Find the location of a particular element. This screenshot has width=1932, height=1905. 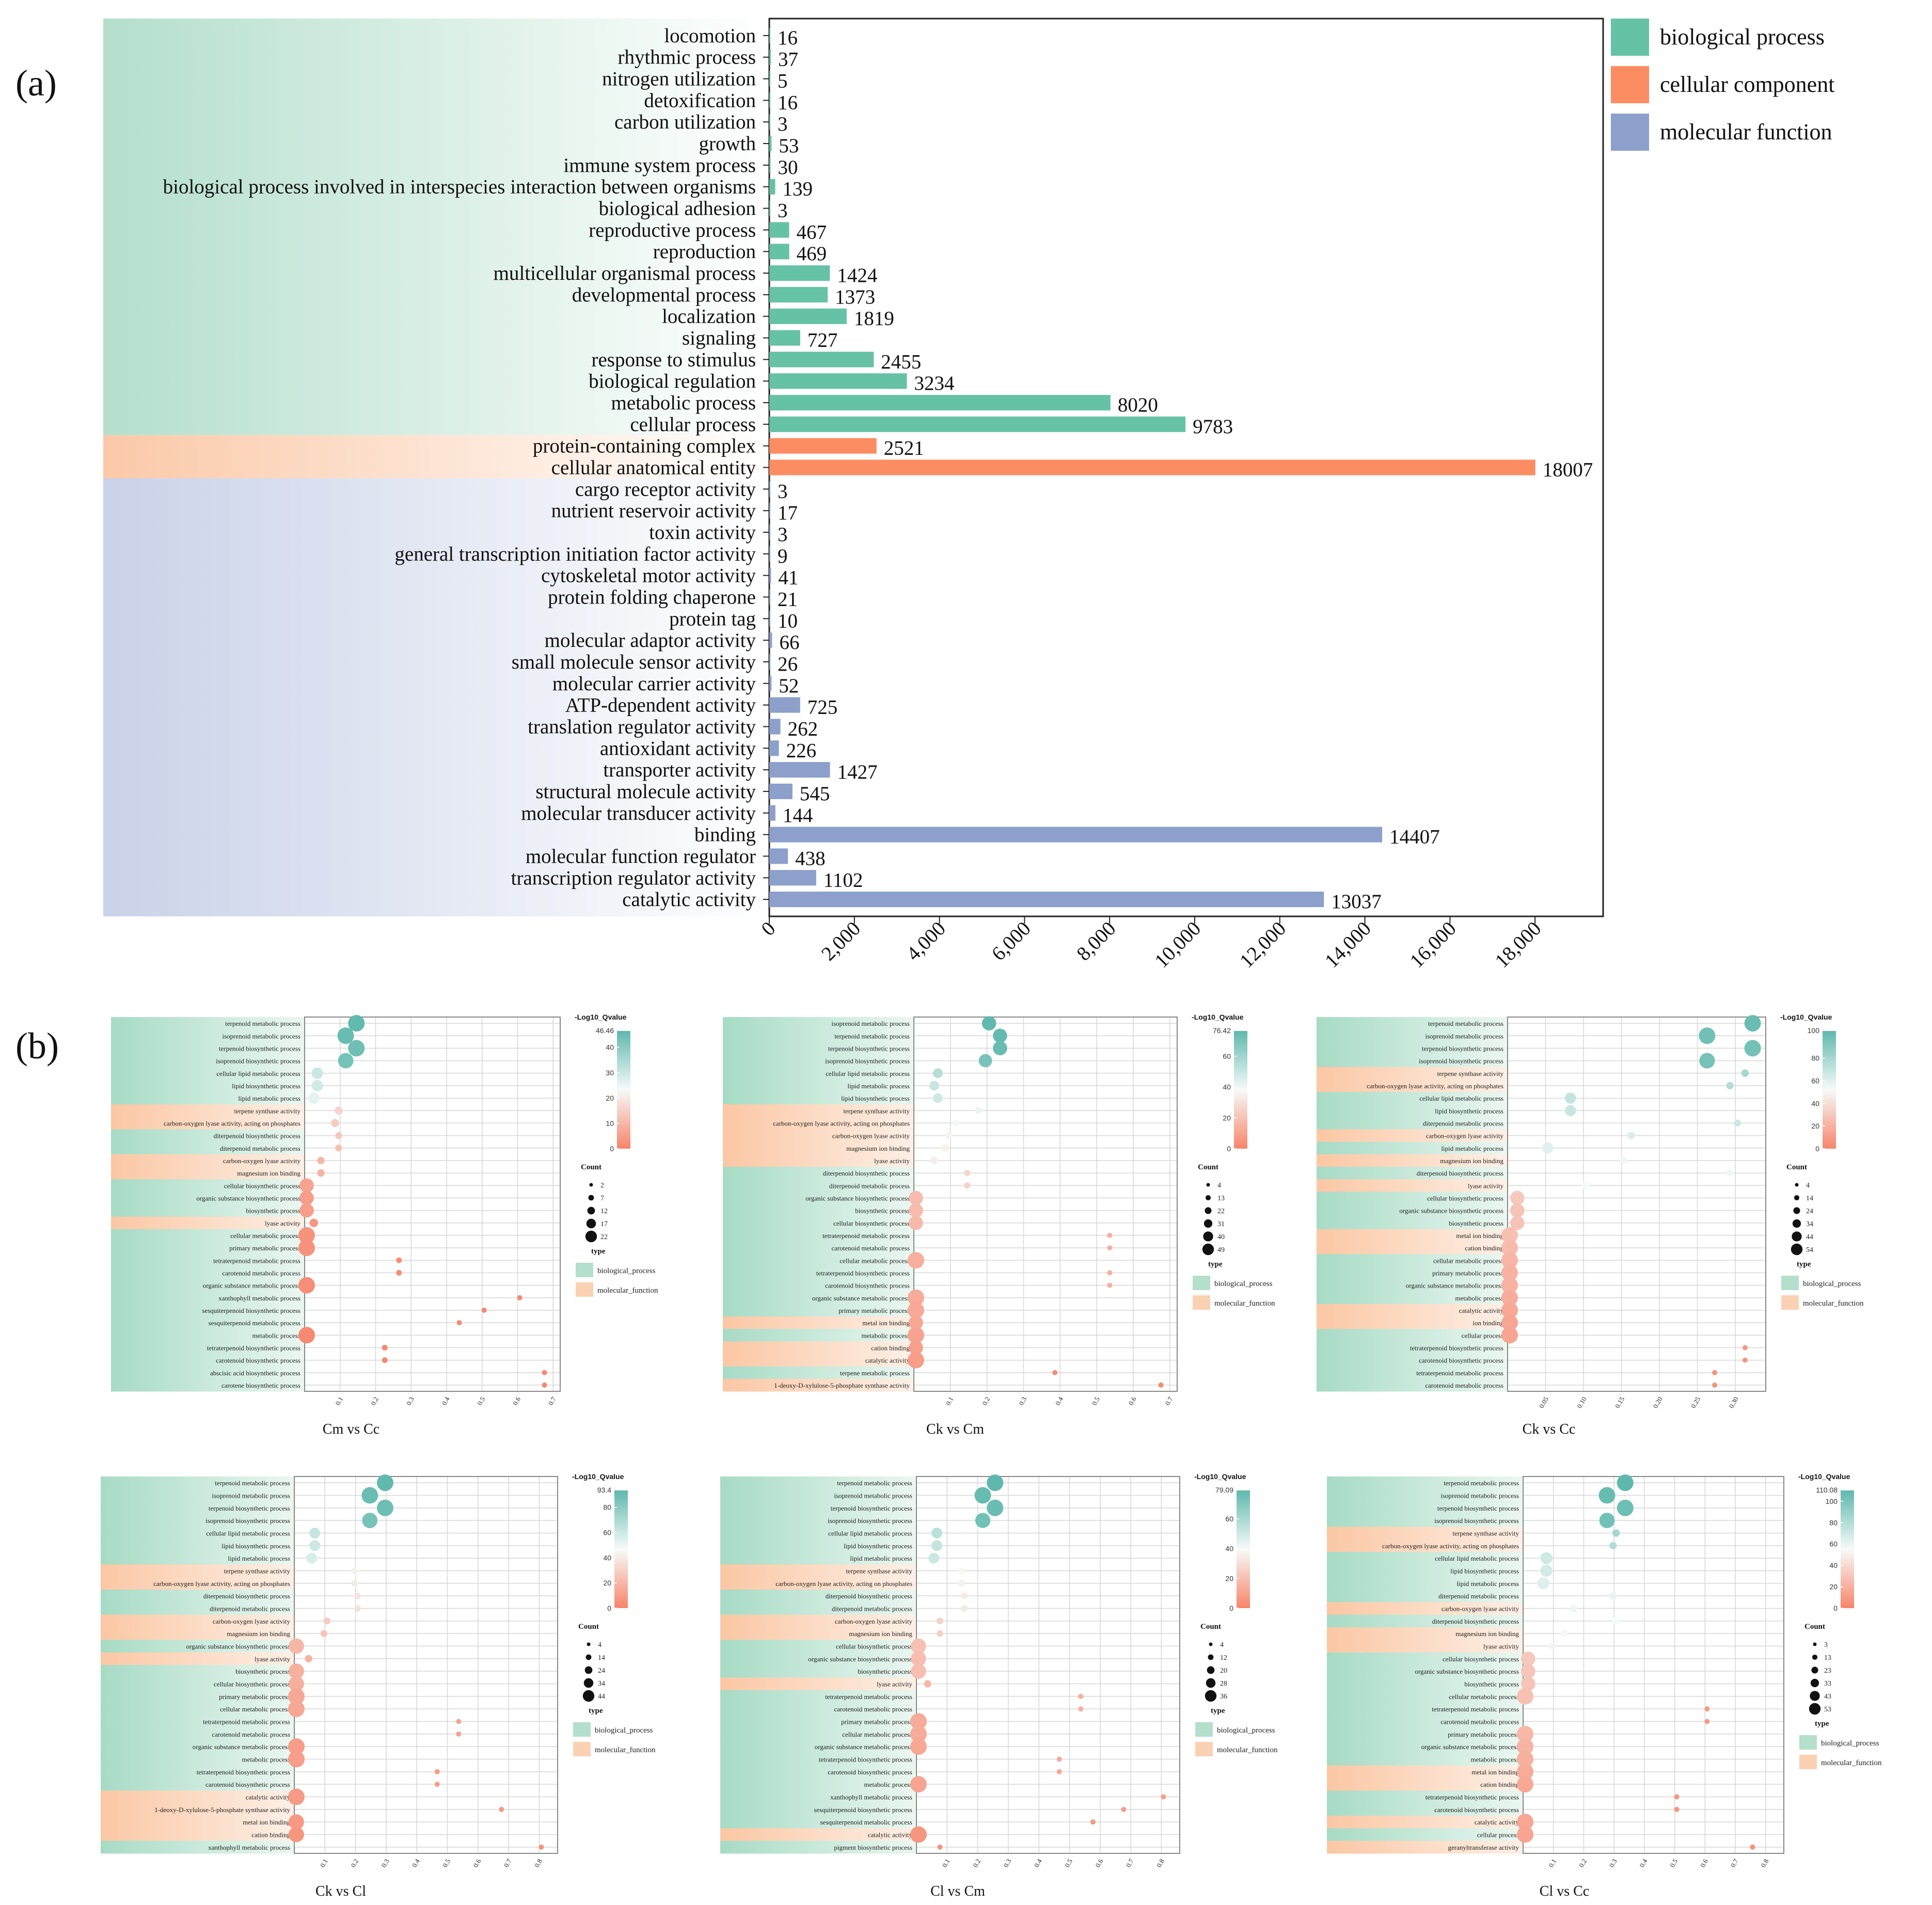

term-label: biosynthetic process is located at coordinates (273, 1211).